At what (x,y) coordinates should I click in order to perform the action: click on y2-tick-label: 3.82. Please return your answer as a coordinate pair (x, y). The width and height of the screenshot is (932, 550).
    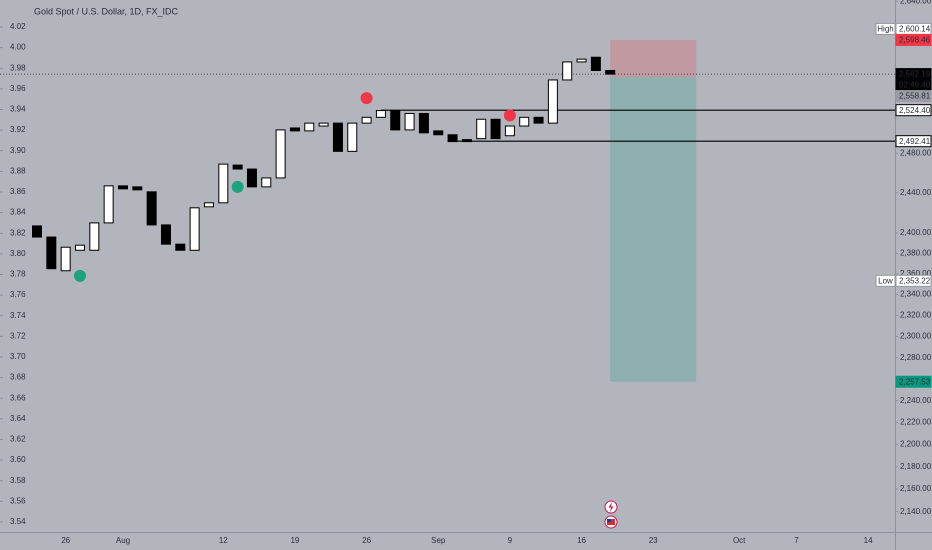
    Looking at the image, I should click on (18, 232).